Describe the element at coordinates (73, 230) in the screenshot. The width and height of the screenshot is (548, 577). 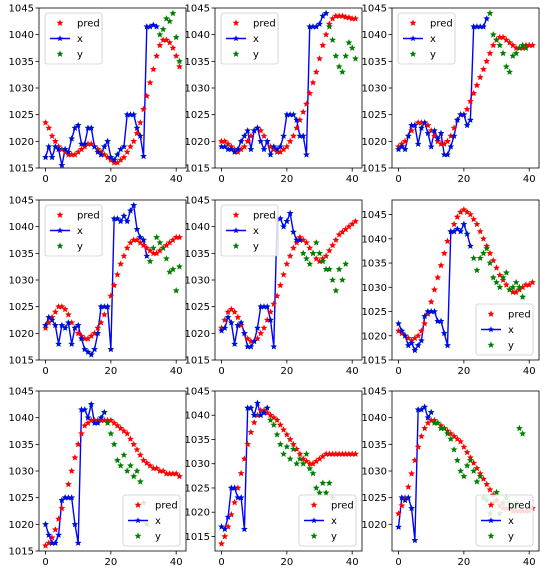
I see `legend: pred xy` at that location.